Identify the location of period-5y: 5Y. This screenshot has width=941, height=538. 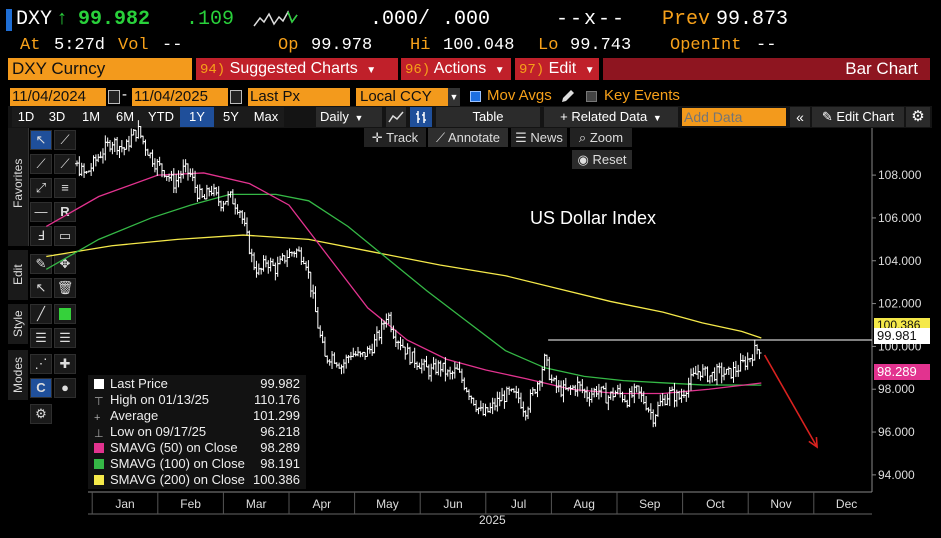
(231, 117).